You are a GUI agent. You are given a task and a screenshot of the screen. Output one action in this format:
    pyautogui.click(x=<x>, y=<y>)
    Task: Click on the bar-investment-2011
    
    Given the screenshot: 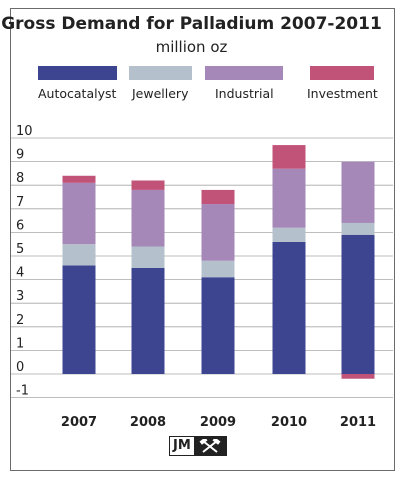 What is the action you would take?
    pyautogui.click(x=358, y=376)
    